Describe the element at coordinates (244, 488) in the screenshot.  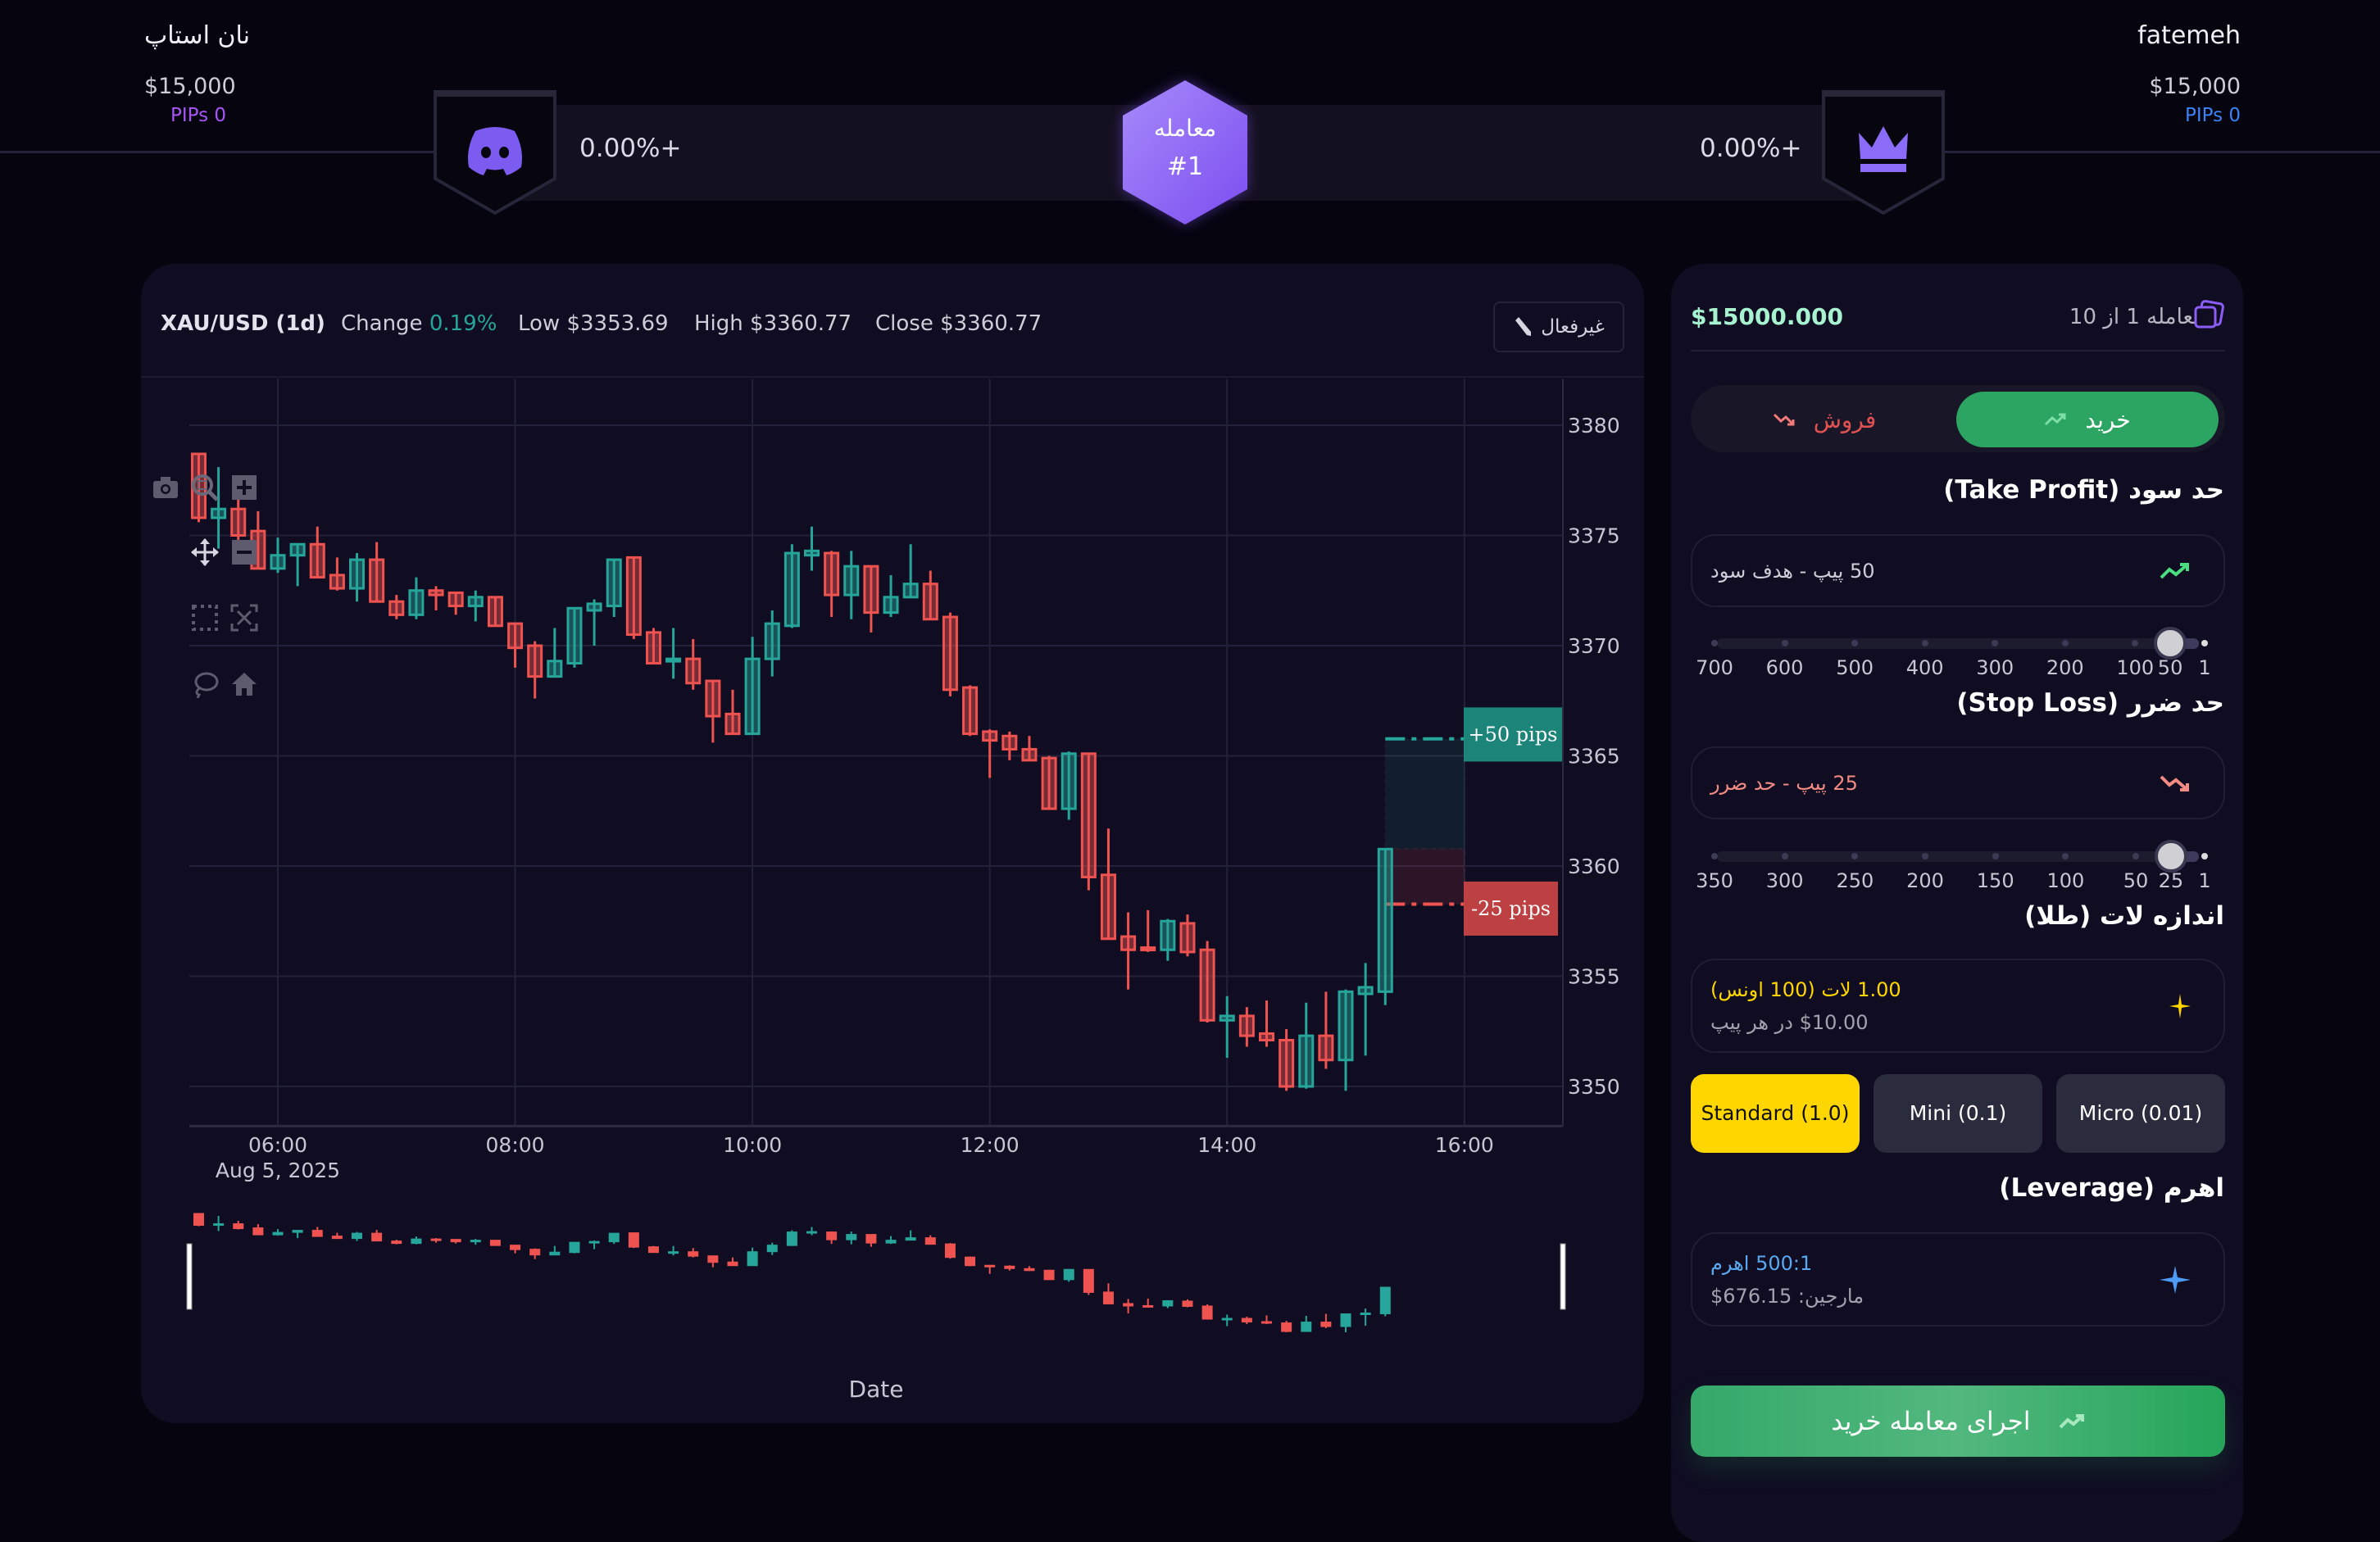
I see `zoom-in-icon` at that location.